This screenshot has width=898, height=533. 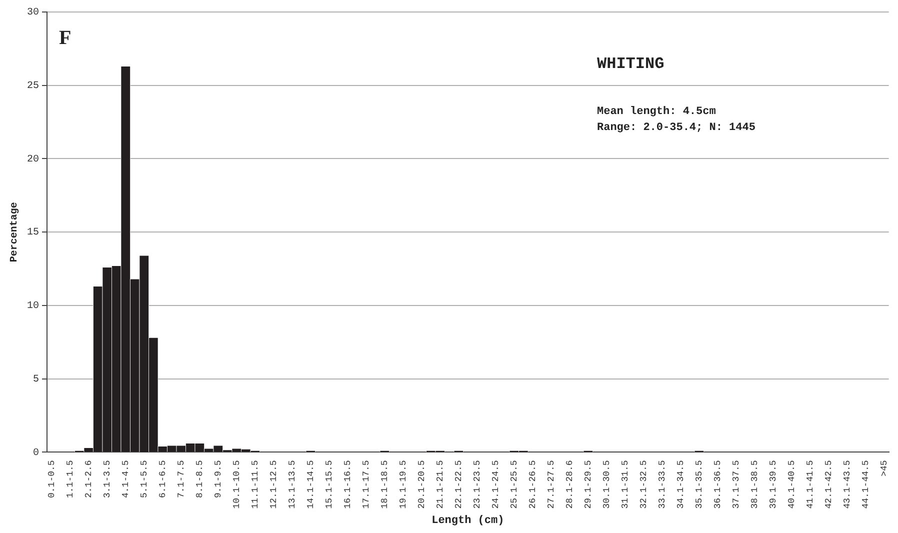 I want to click on x-tick-label: 7.1-7.5, so click(x=181, y=479).